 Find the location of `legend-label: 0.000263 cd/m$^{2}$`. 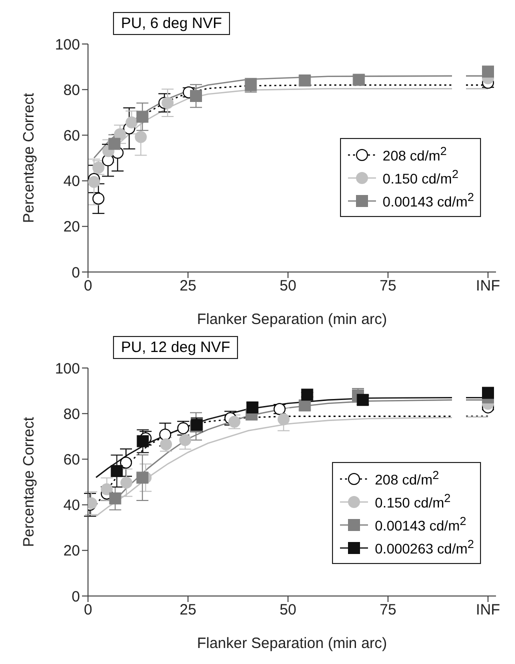

legend-label: 0.000263 cd/m$^{2}$ is located at coordinates (424, 547).